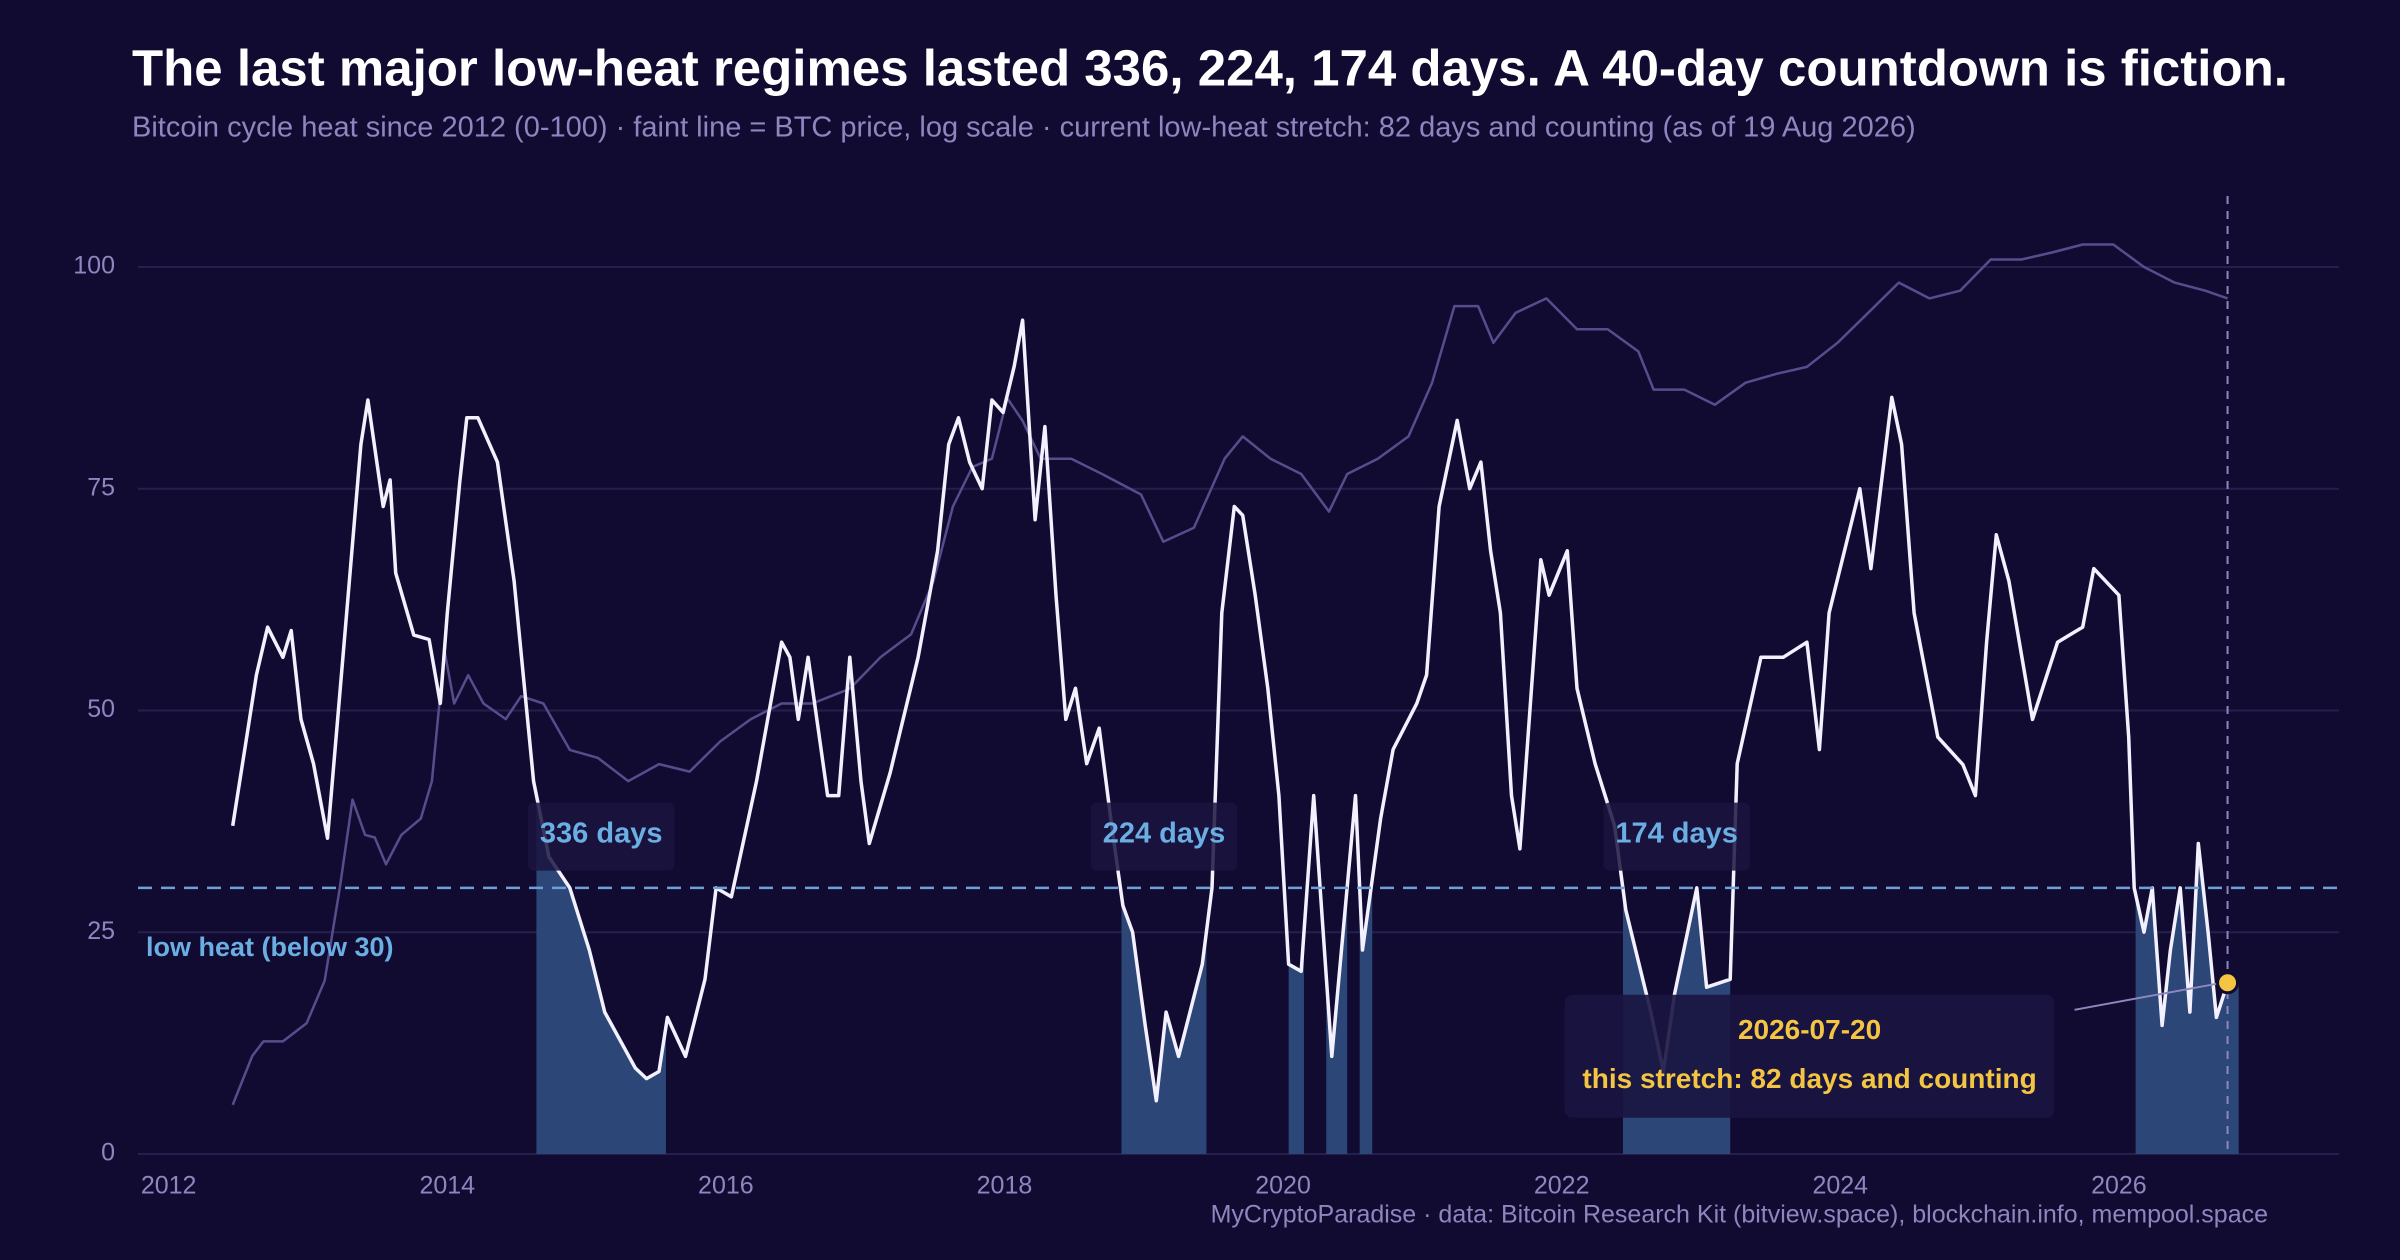 This screenshot has width=2400, height=1260. Describe the element at coordinates (726, 1186) in the screenshot. I see `x-tick-label: 2016` at that location.